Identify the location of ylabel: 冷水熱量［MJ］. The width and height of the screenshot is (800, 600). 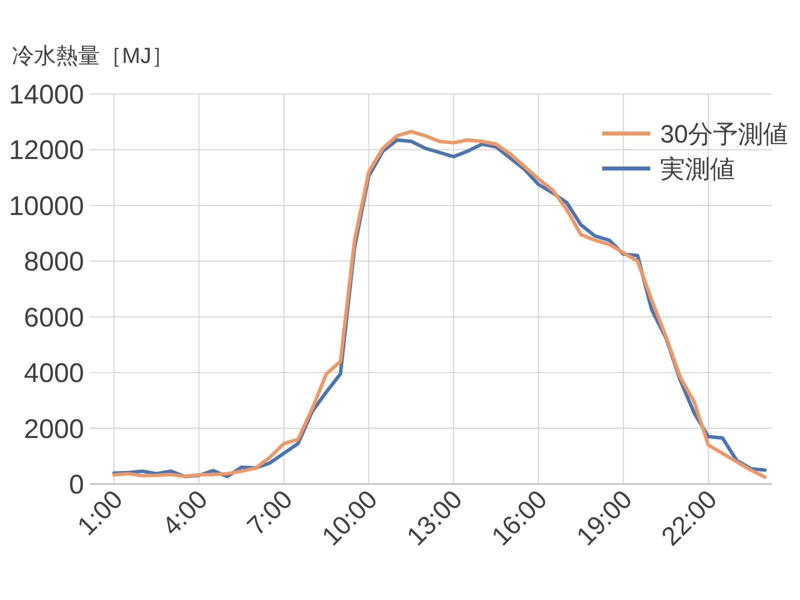
(93, 55).